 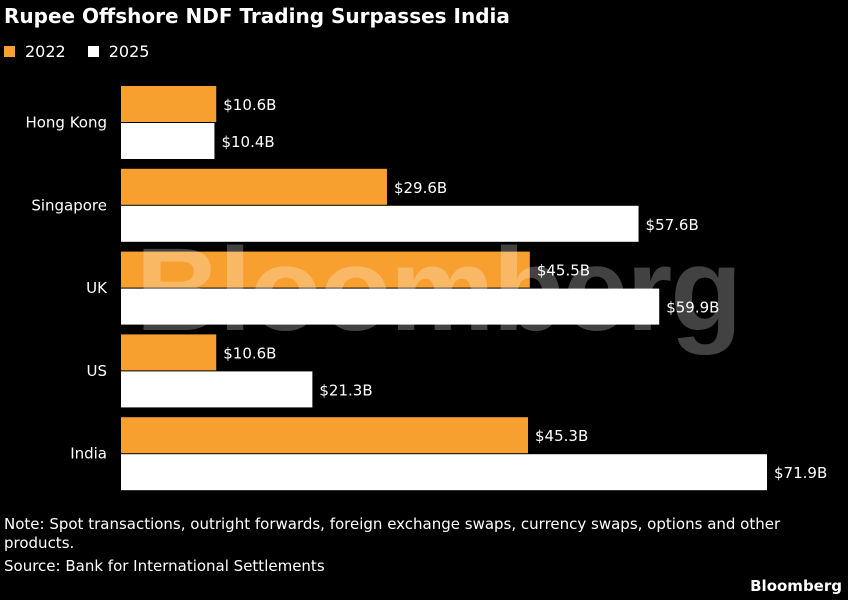 What do you see at coordinates (96, 371) in the screenshot?
I see `category-label-us: US` at bounding box center [96, 371].